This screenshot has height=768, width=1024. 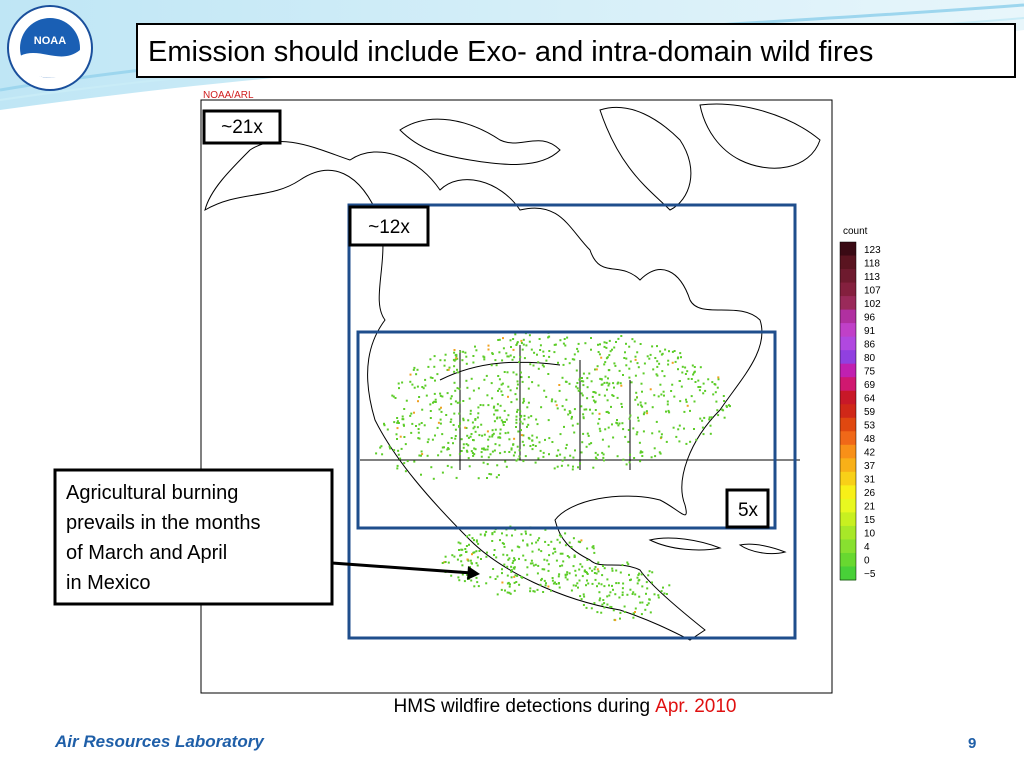 I want to click on caption: HMS wildfire detections during Apr. 2010, so click(x=565, y=706).